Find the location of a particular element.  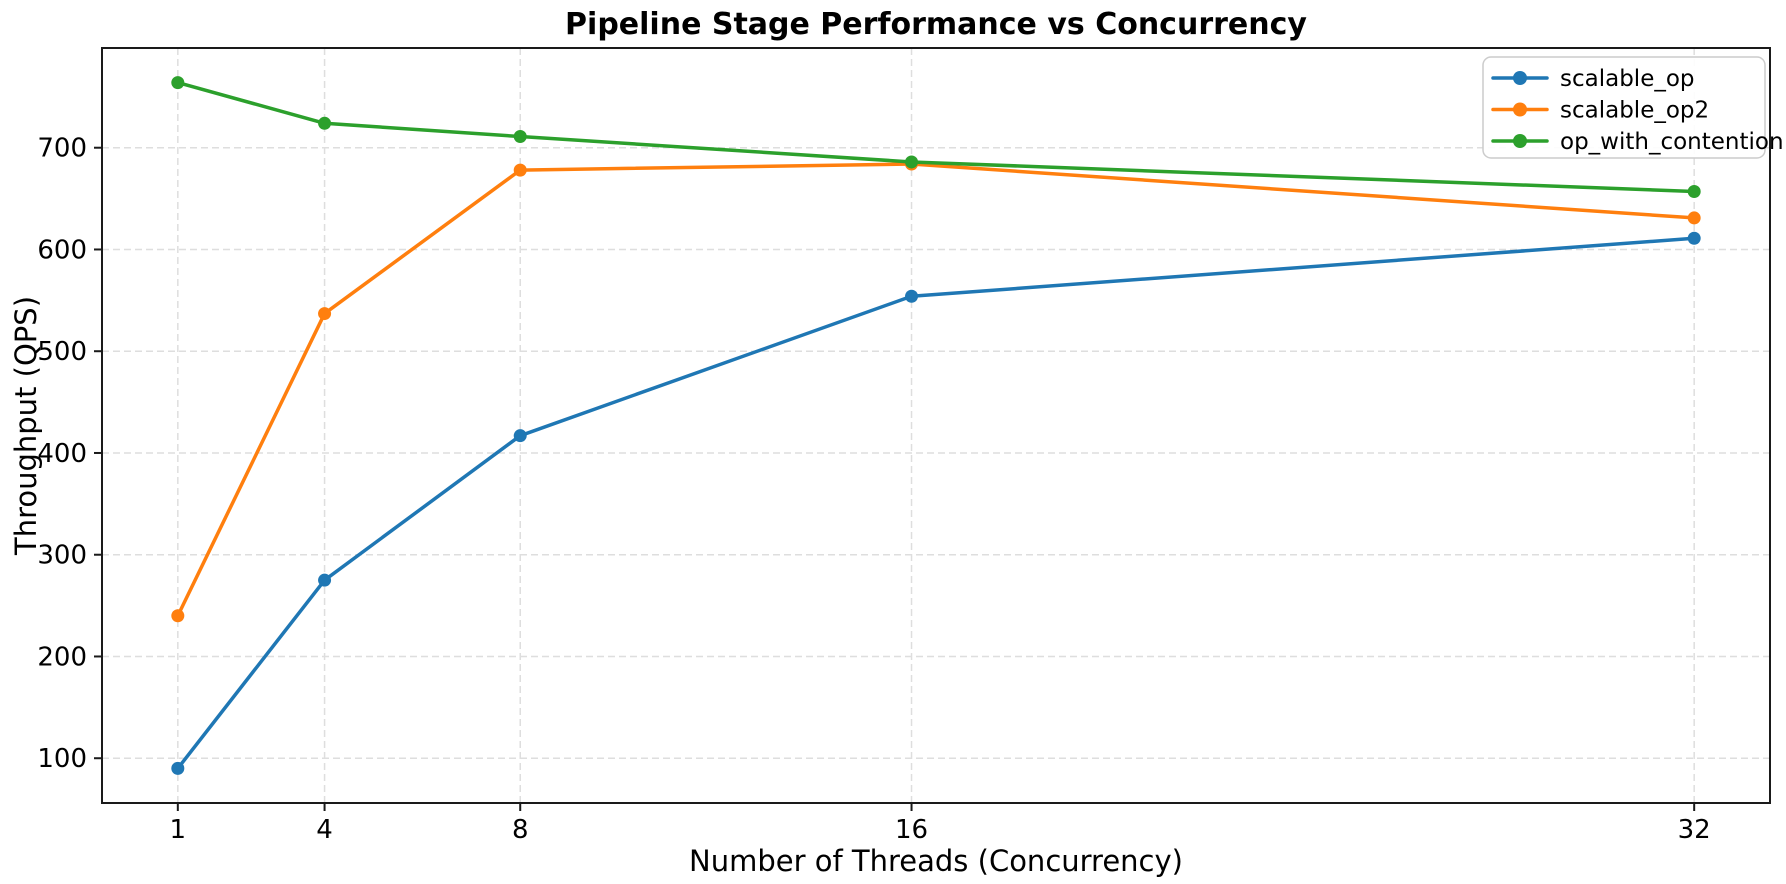

legend-item-op_with_contention: op_with_contention is located at coordinates (1637, 142).